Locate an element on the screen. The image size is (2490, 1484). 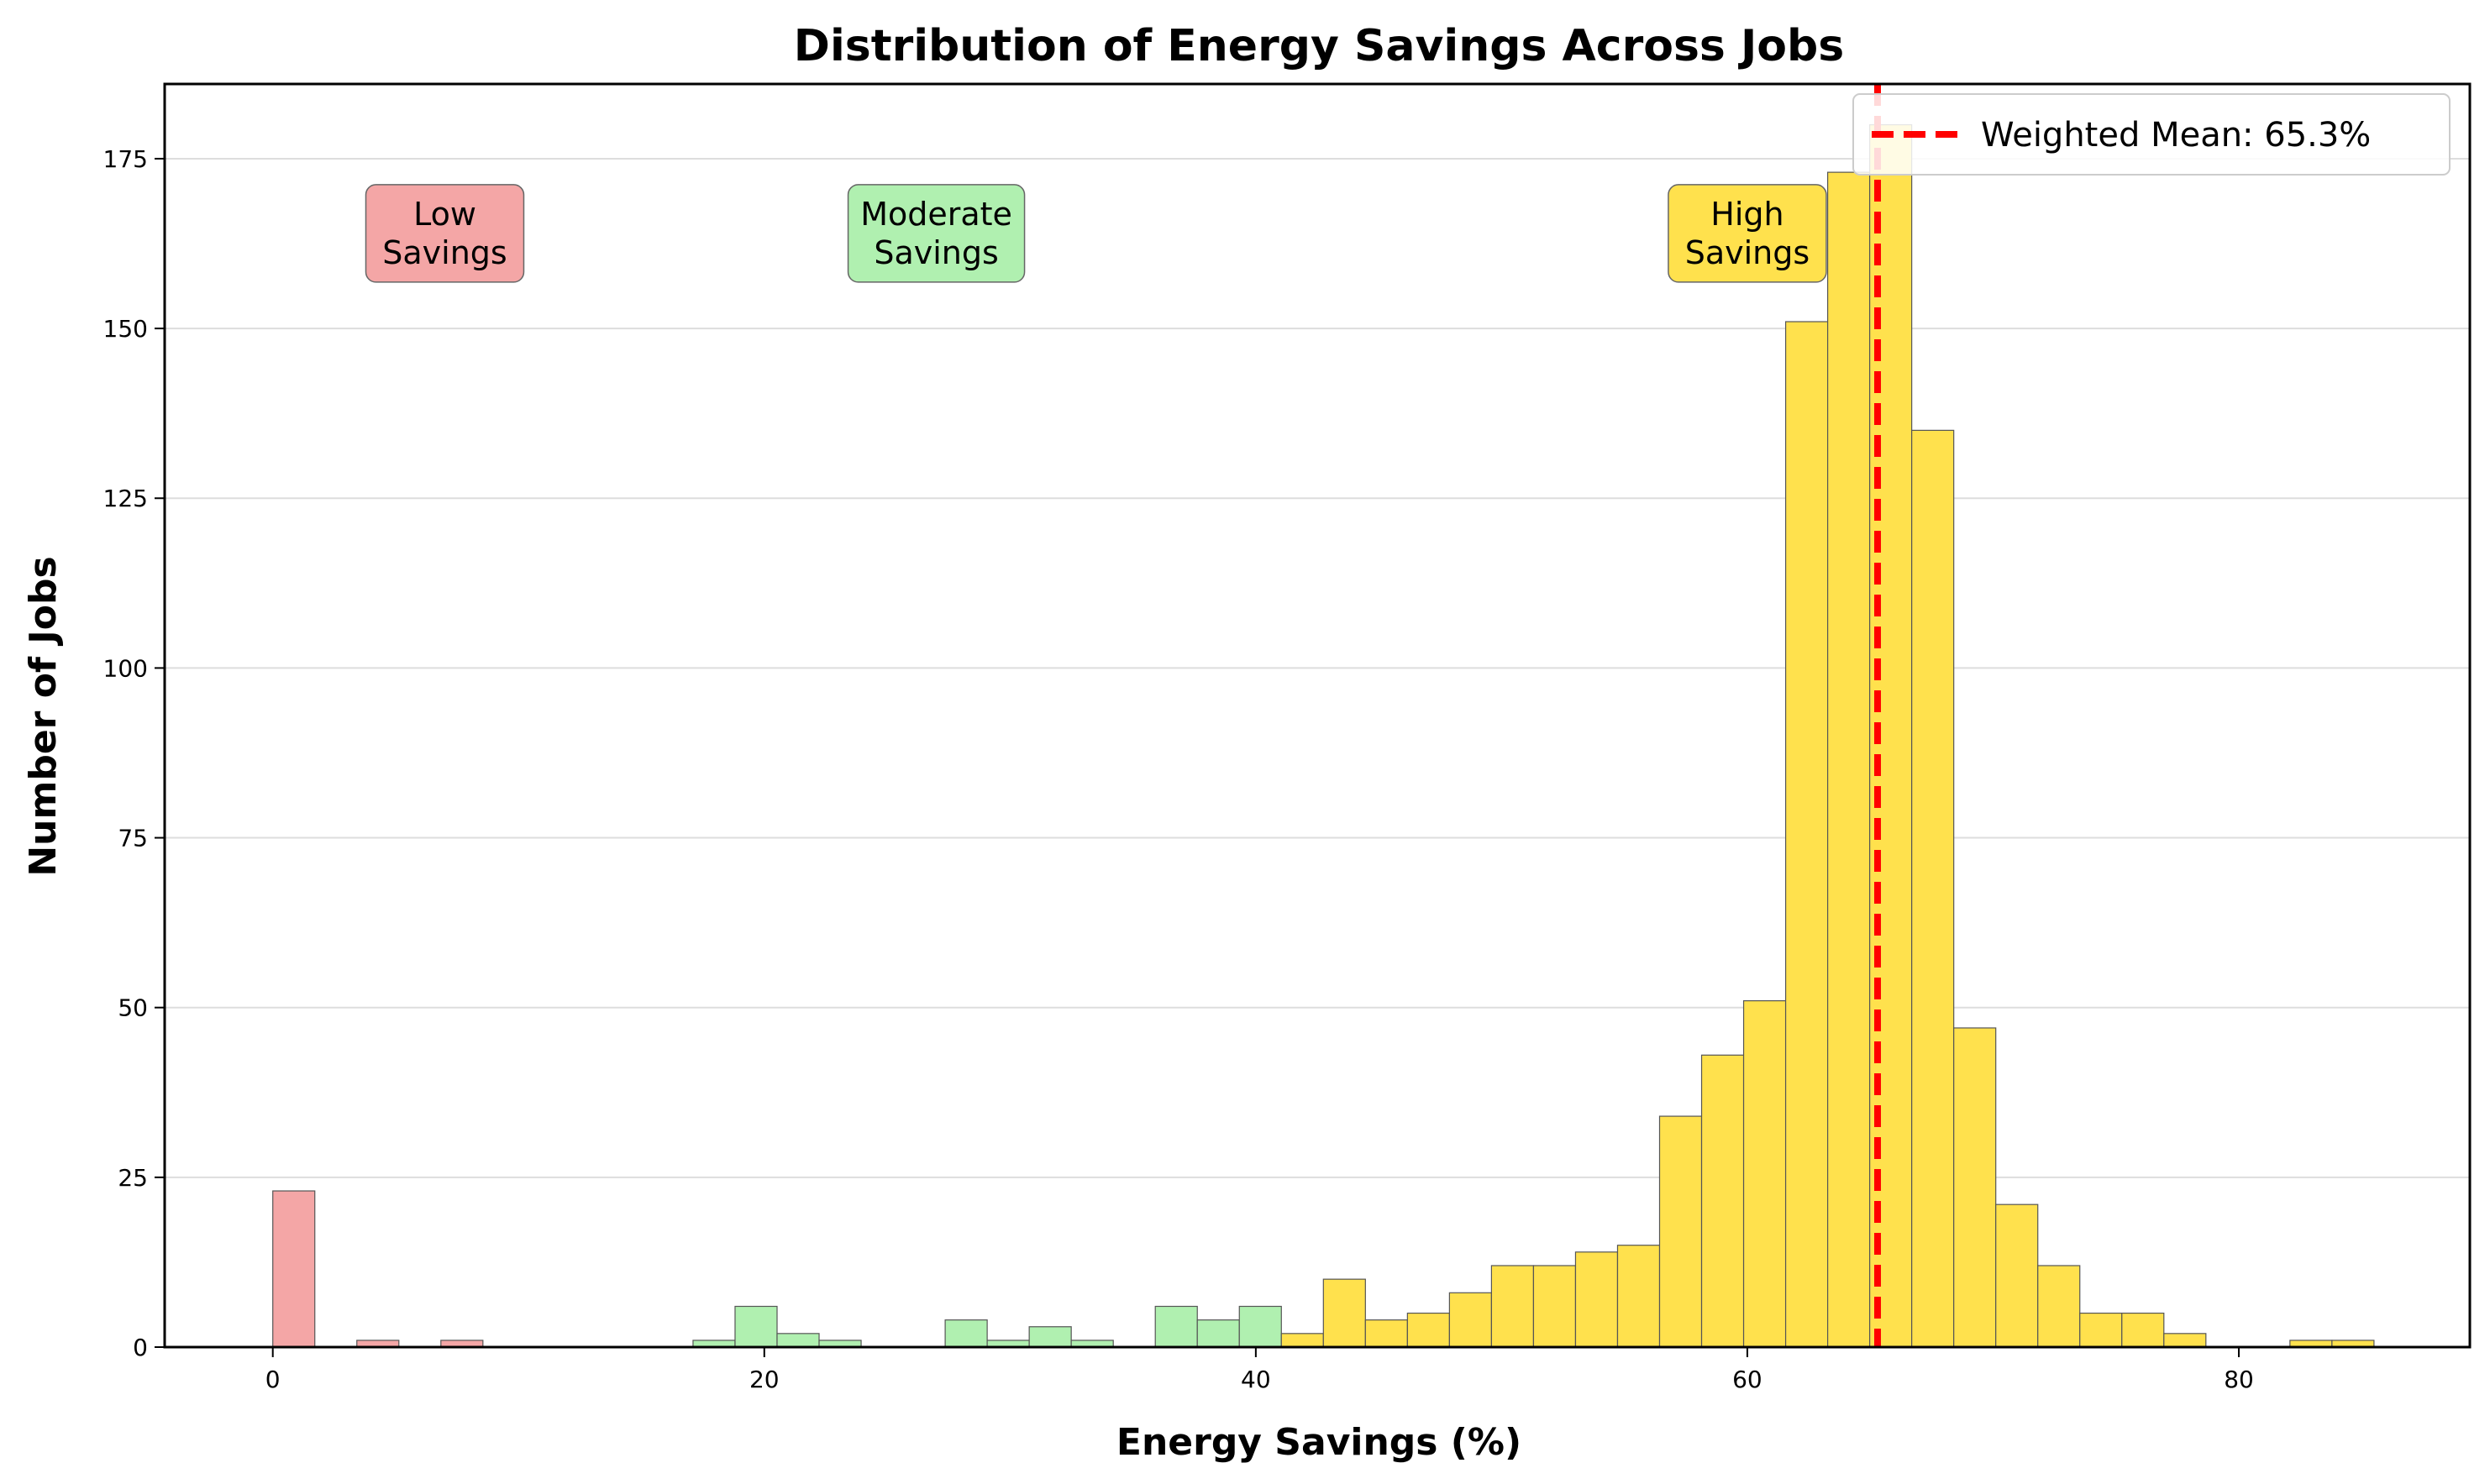
y-tick-label: 175 is located at coordinates (126, 159).